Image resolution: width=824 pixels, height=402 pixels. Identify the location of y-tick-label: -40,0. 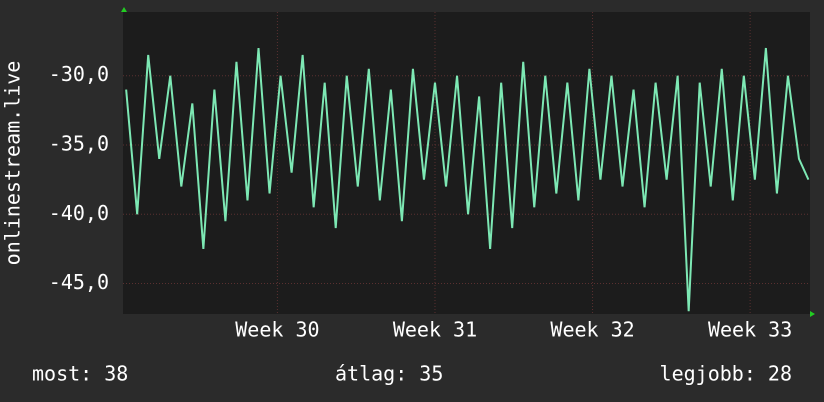
(79, 213).